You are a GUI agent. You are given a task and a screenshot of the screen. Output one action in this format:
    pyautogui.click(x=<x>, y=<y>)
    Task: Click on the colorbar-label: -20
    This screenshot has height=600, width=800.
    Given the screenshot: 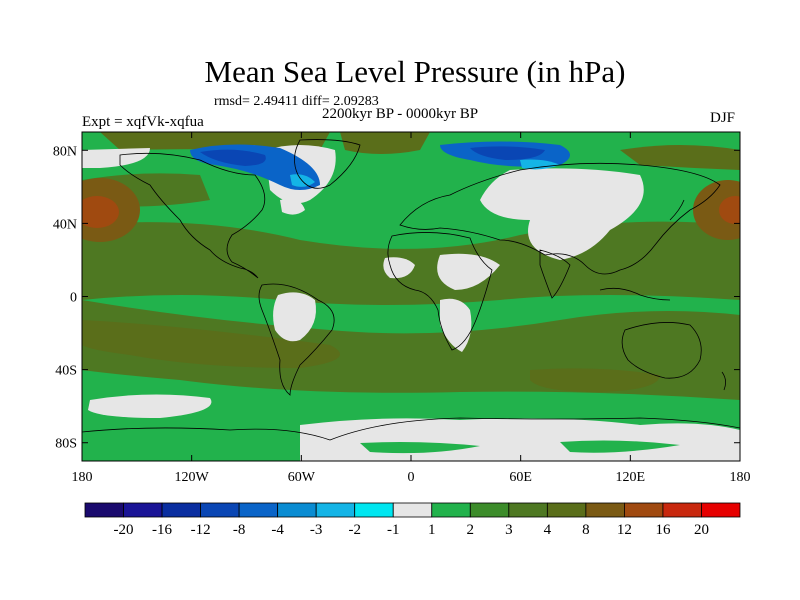 What is the action you would take?
    pyautogui.click(x=124, y=530)
    